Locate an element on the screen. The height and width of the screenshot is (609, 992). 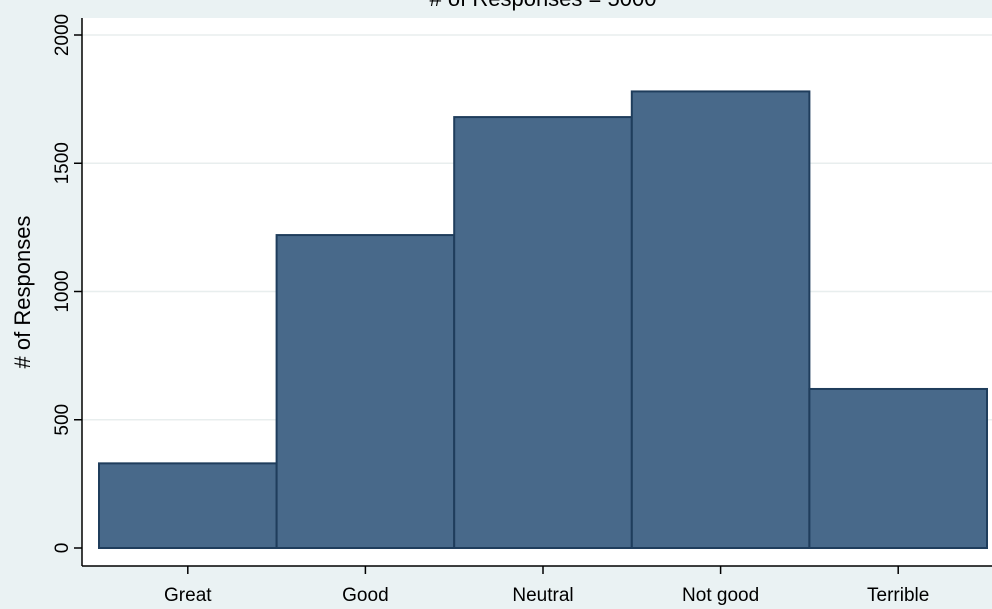
x-tick-label: Good is located at coordinates (365, 595).